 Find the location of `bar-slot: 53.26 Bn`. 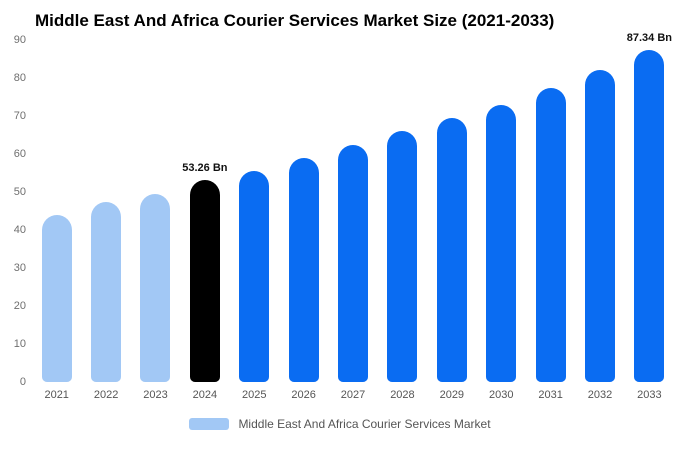

bar-slot: 53.26 Bn is located at coordinates (204, 211).